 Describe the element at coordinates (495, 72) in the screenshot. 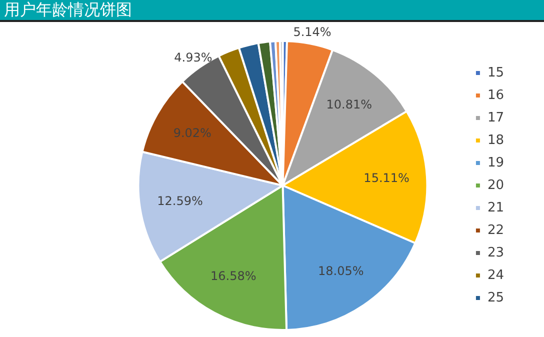

I see `legend-label: 15` at that location.